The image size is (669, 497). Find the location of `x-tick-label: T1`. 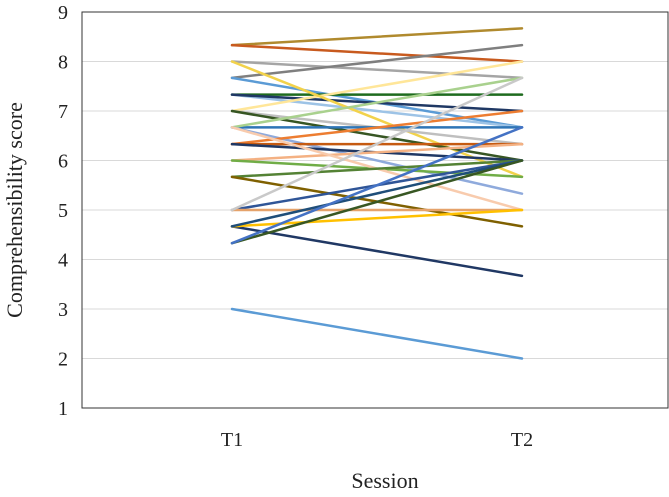

x-tick-label: T1 is located at coordinates (232, 440).